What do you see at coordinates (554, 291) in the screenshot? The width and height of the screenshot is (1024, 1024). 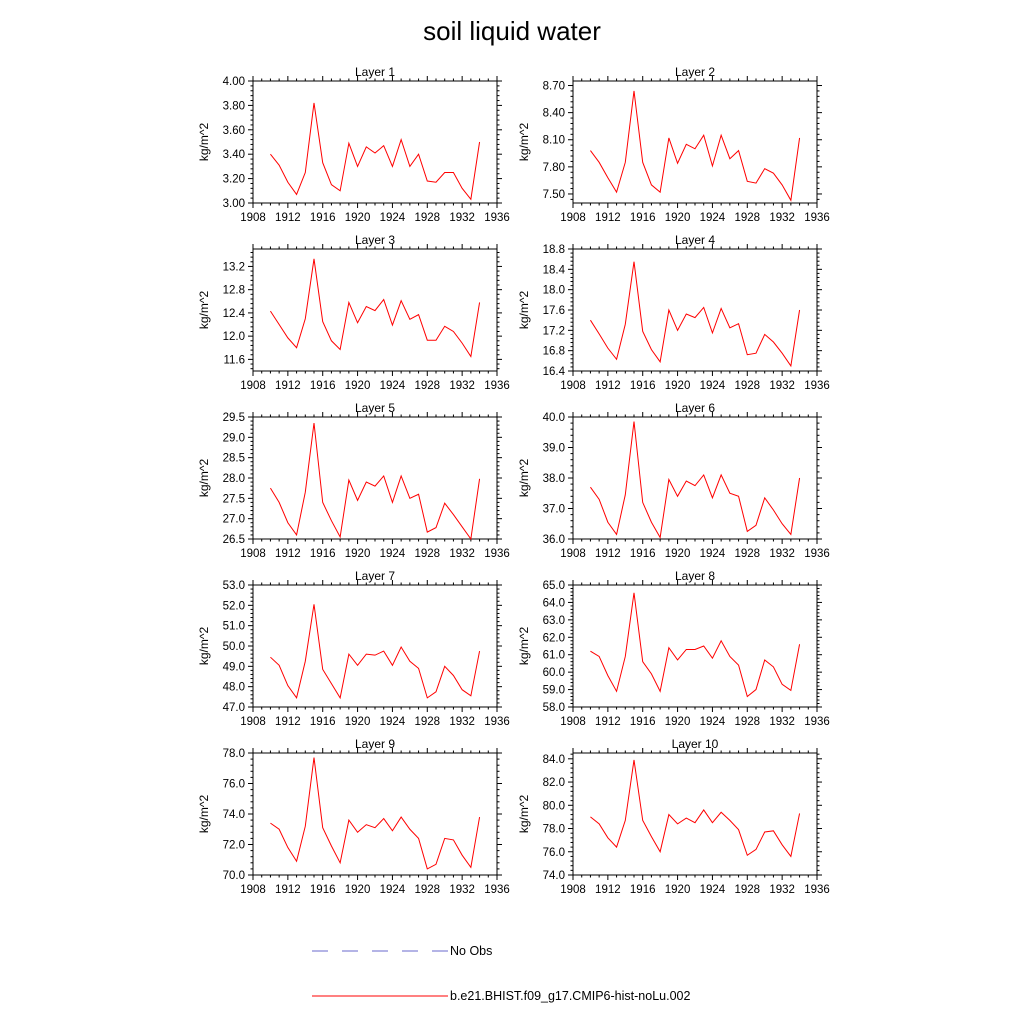 I see `y-tick-label: 18.0` at bounding box center [554, 291].